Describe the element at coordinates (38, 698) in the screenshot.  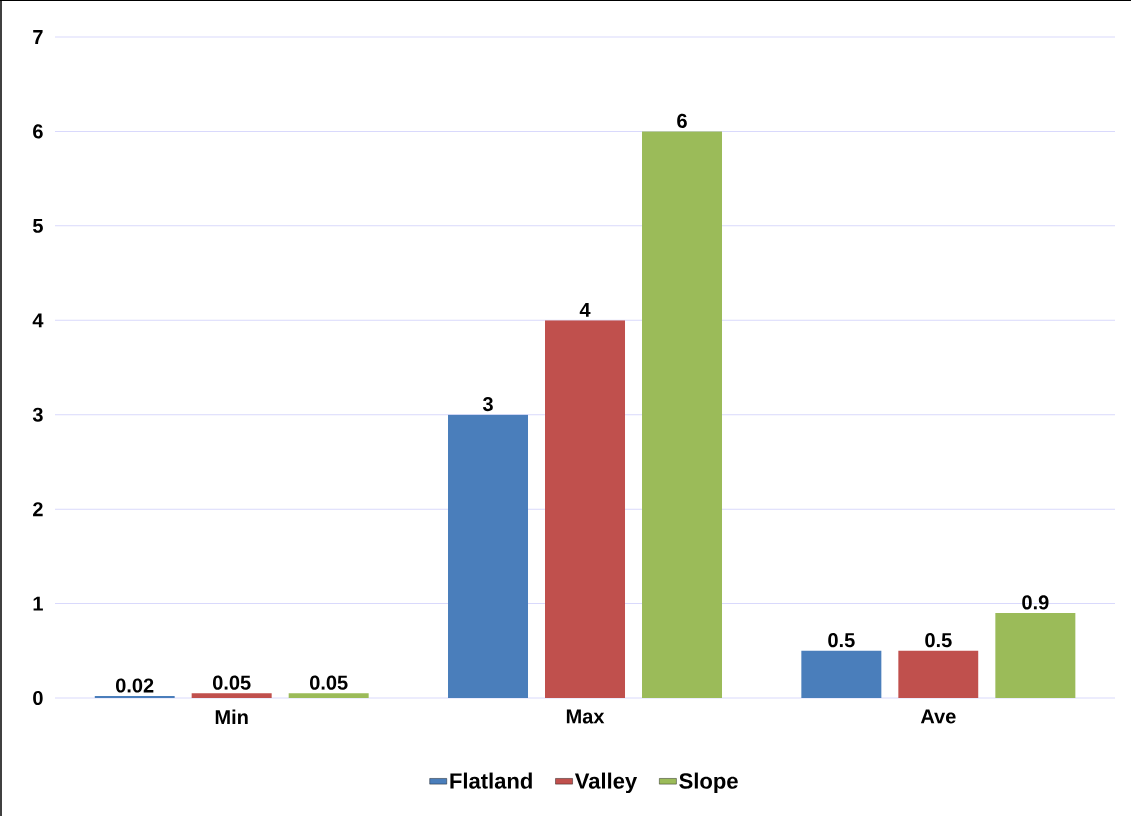
I see `y-tick-label: 0` at that location.